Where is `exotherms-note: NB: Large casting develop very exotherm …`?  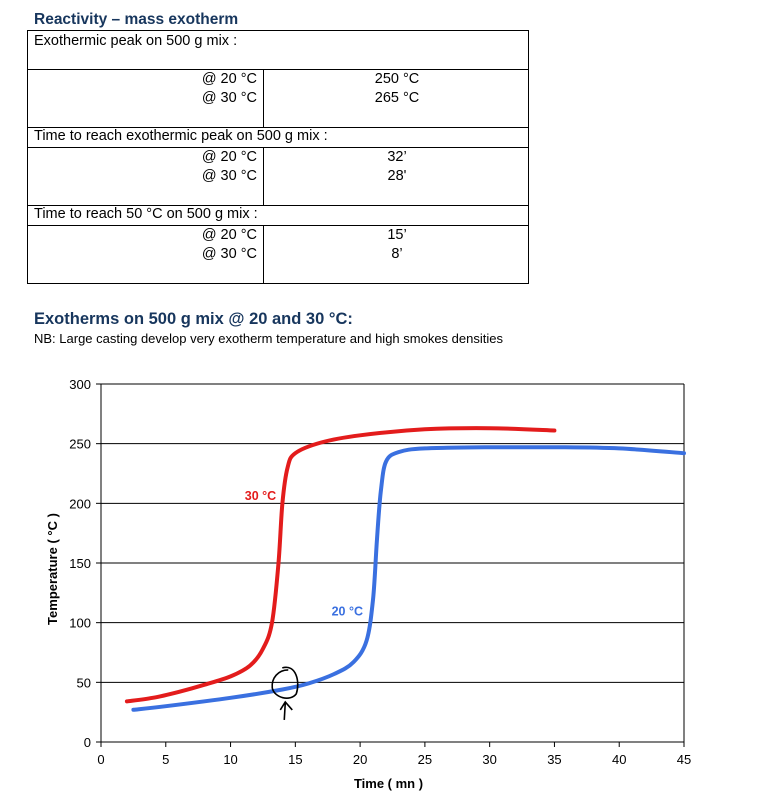
exotherms-note: NB: Large casting develop very exotherm … is located at coordinates (268, 338).